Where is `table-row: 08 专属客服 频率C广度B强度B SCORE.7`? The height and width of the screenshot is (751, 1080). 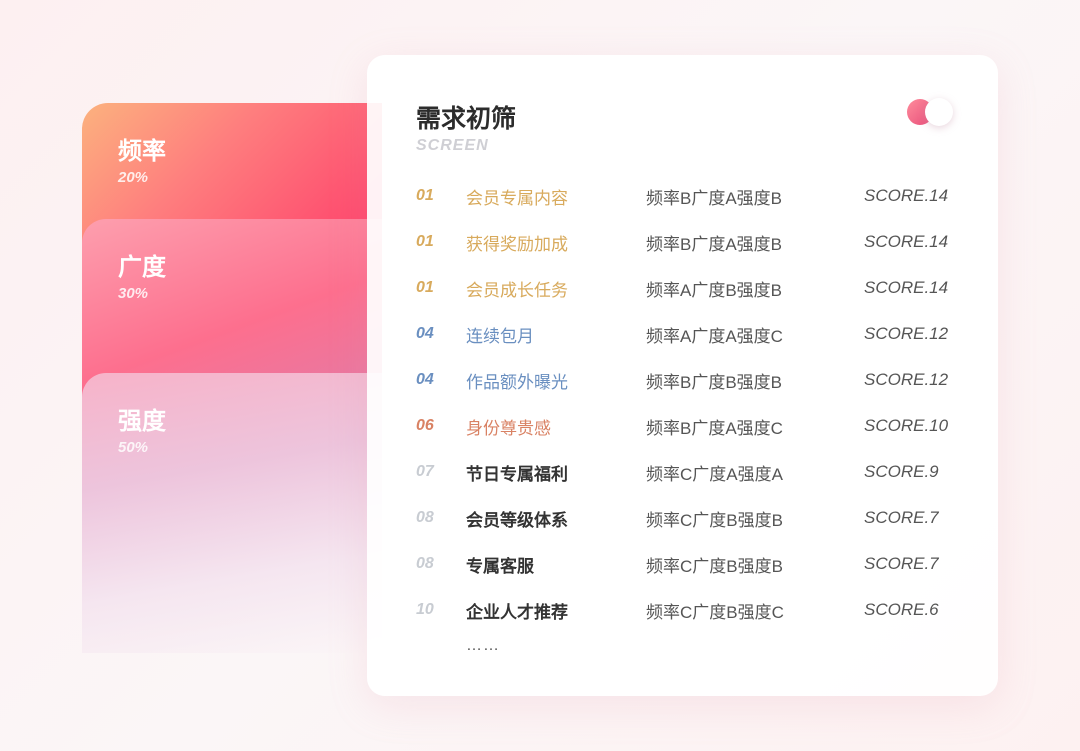
table-row: 08 专属客服 频率C广度B强度B SCORE.7 is located at coordinates (677, 564).